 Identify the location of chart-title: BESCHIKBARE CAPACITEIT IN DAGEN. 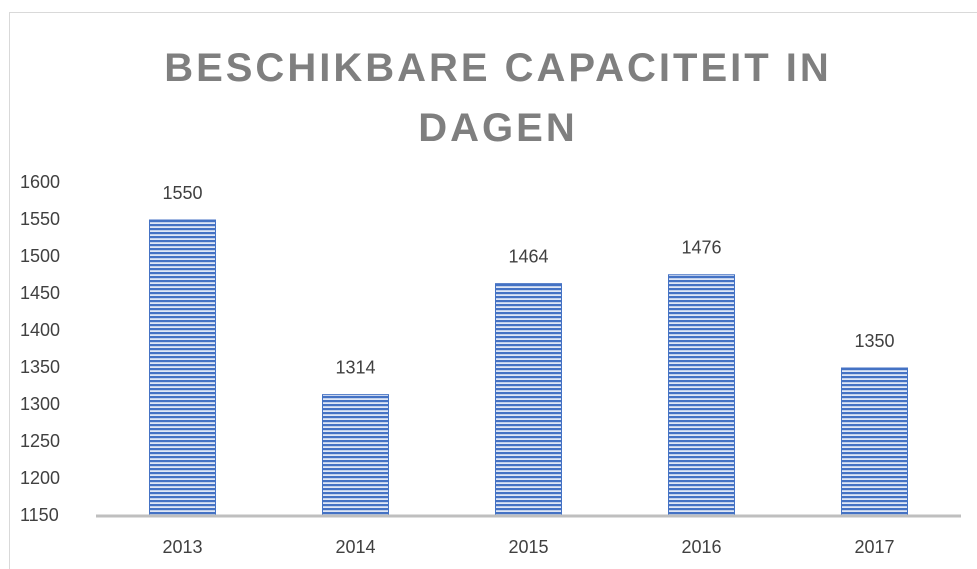
(498, 98).